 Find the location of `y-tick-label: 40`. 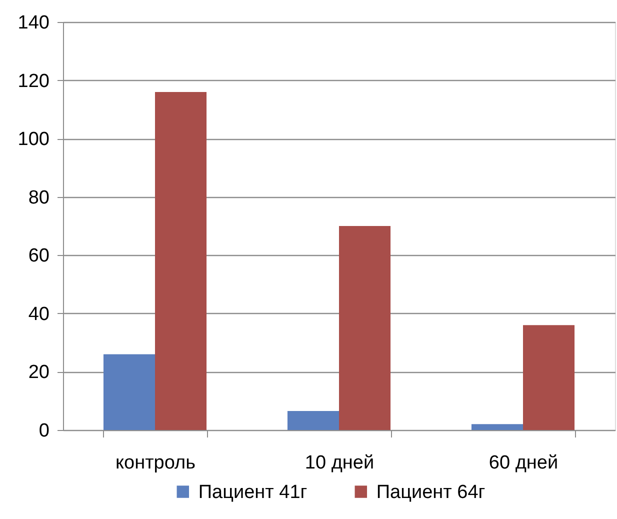

y-tick-label: 40 is located at coordinates (39, 314).